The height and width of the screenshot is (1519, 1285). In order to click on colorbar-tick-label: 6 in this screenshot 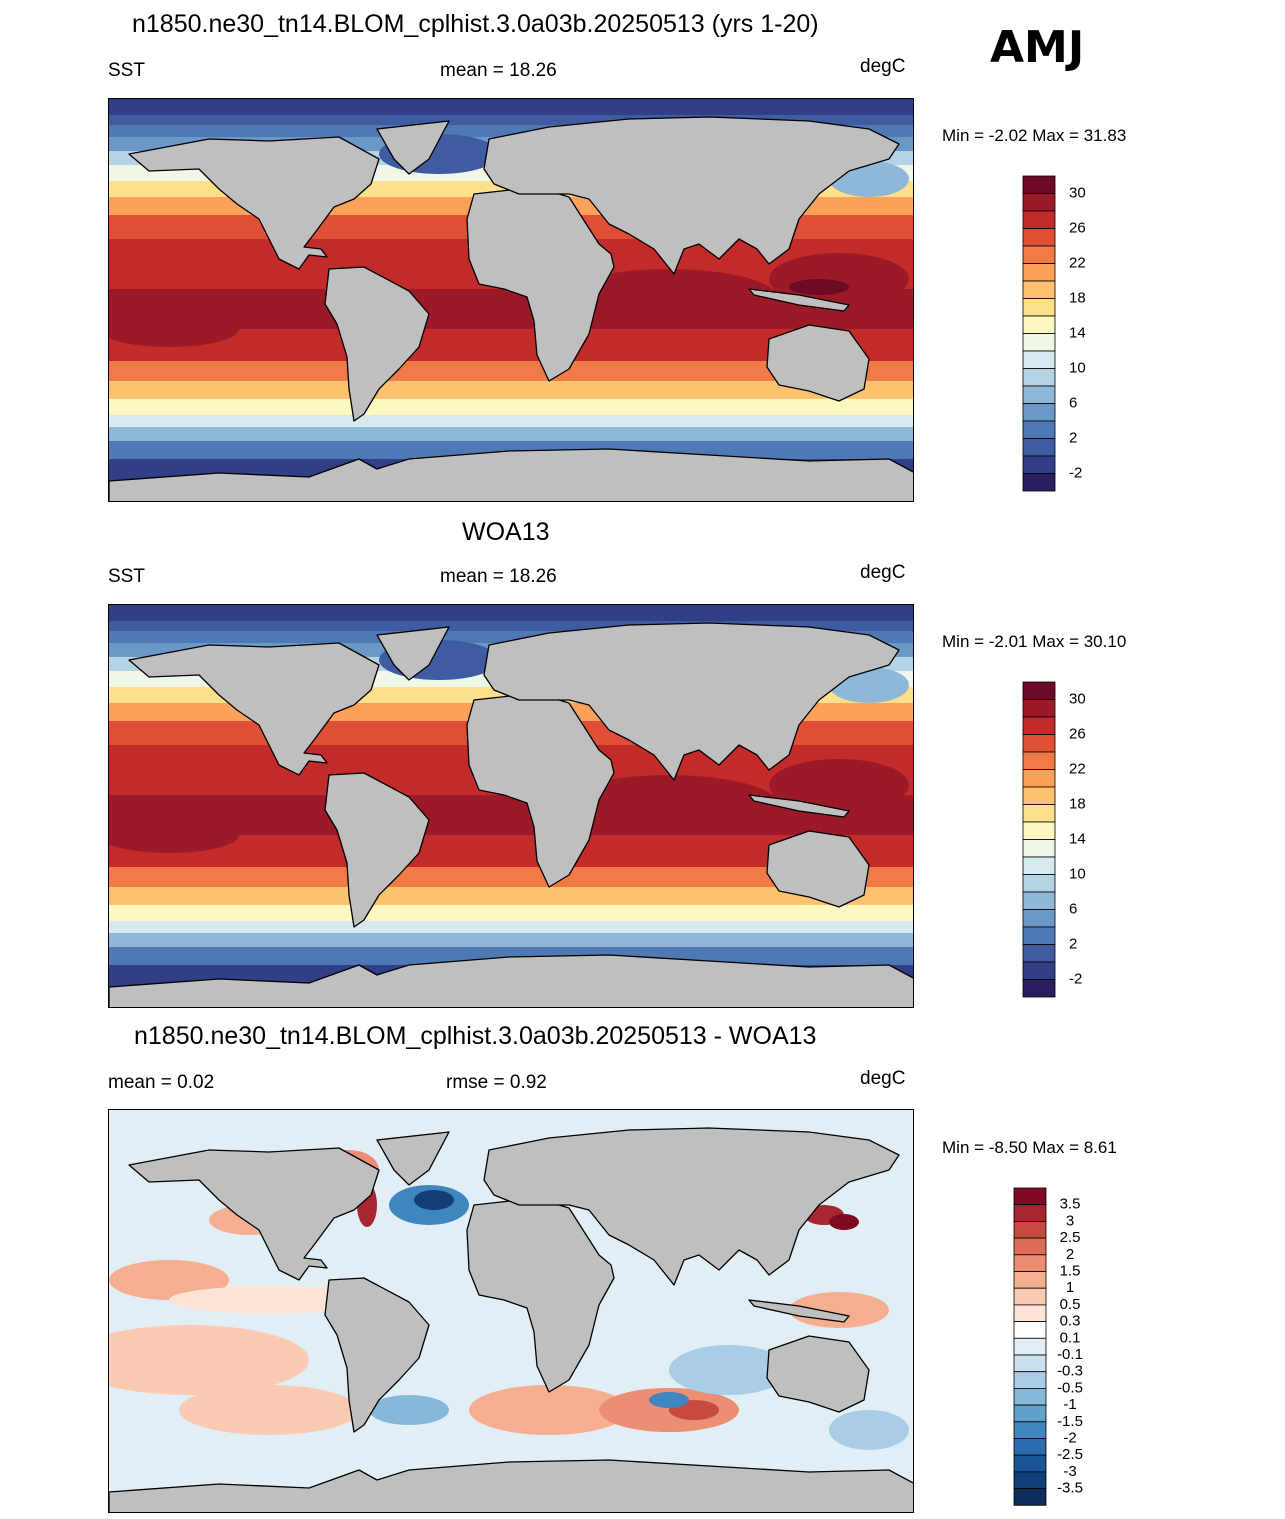, I will do `click(1073, 402)`.